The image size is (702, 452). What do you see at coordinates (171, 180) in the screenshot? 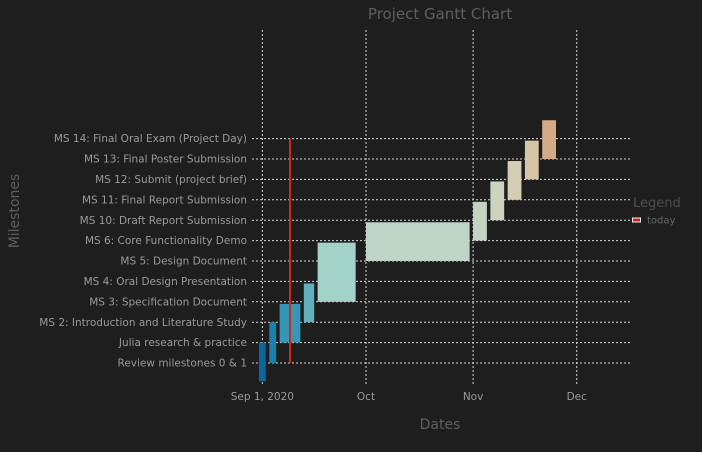
I see `y-tick-label: MS 12: Submit (project brief)` at bounding box center [171, 180].